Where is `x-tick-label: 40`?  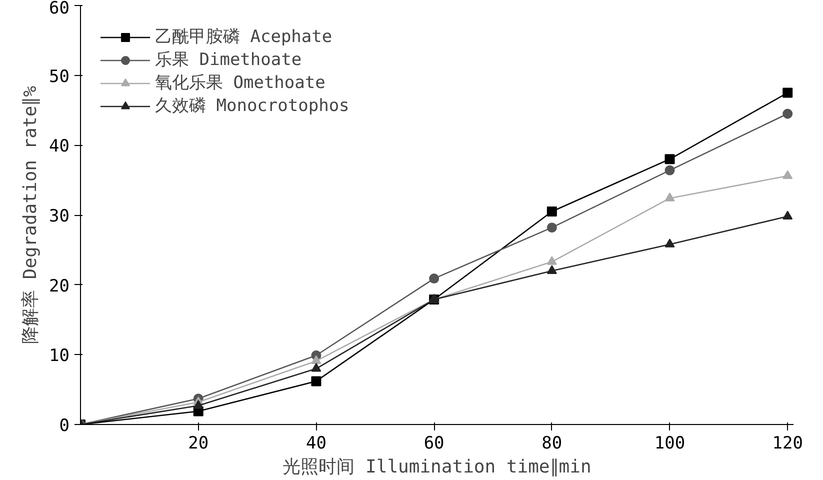 x-tick-label: 40 is located at coordinates (316, 444).